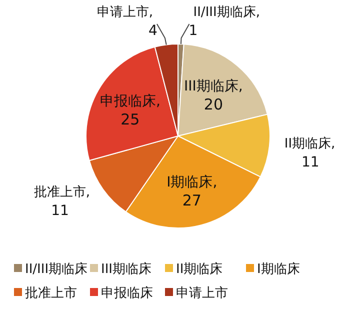 This screenshot has height=314, width=358. Describe the element at coordinates (126, 269) in the screenshot. I see `legend-label: III期临床` at that location.